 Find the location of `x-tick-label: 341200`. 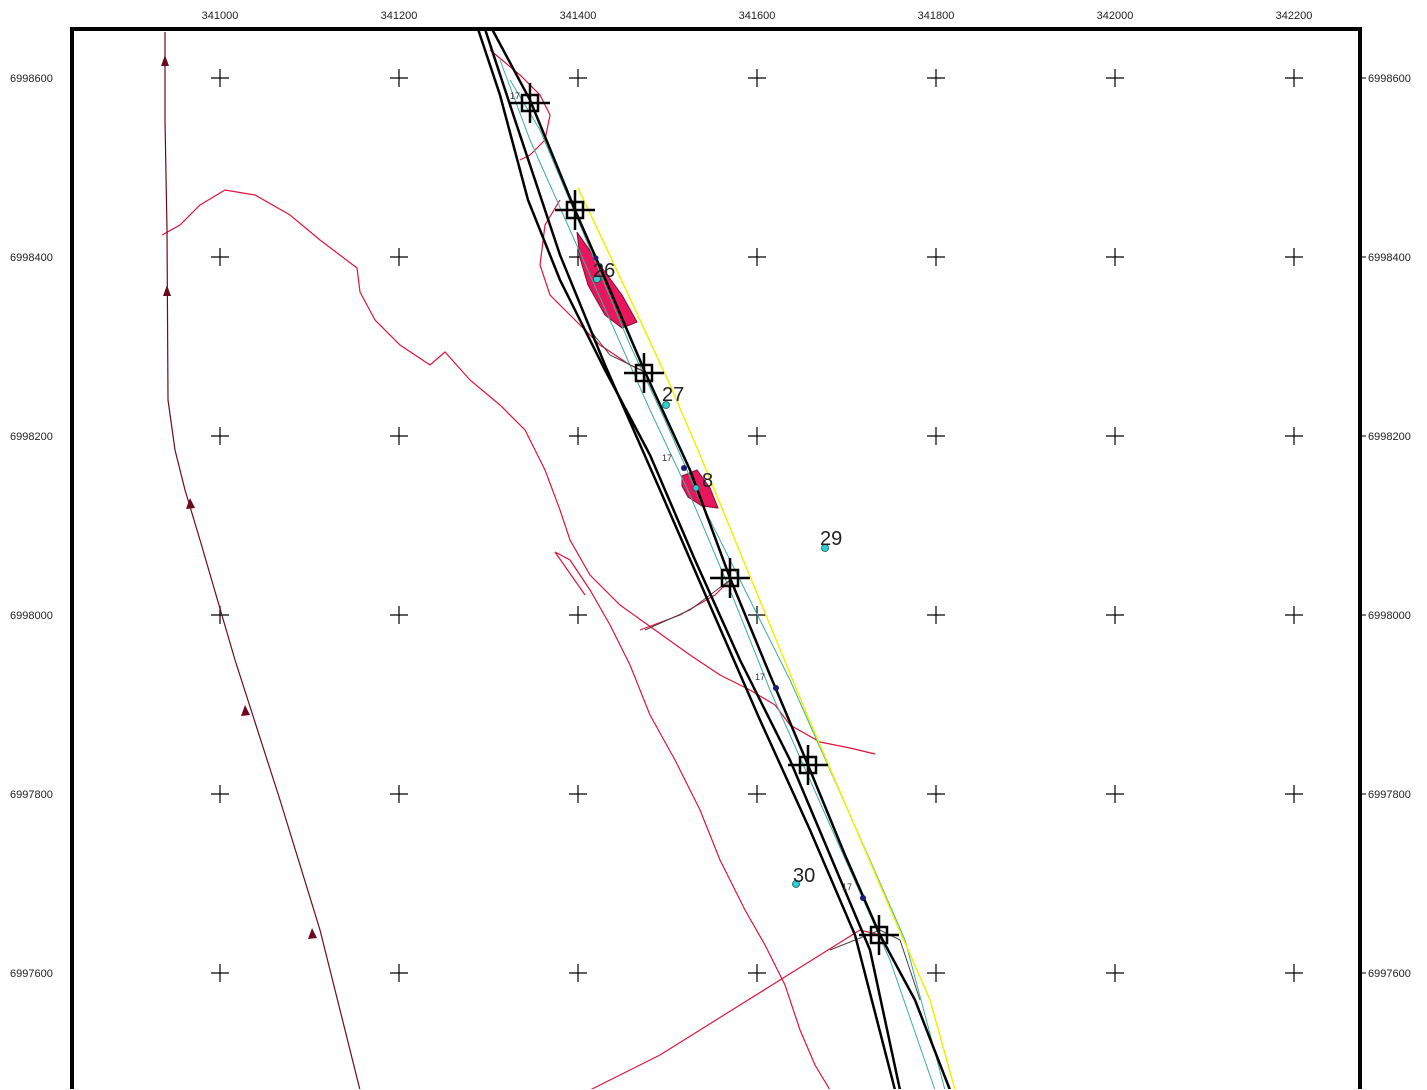

x-tick-label: 341200 is located at coordinates (399, 16).